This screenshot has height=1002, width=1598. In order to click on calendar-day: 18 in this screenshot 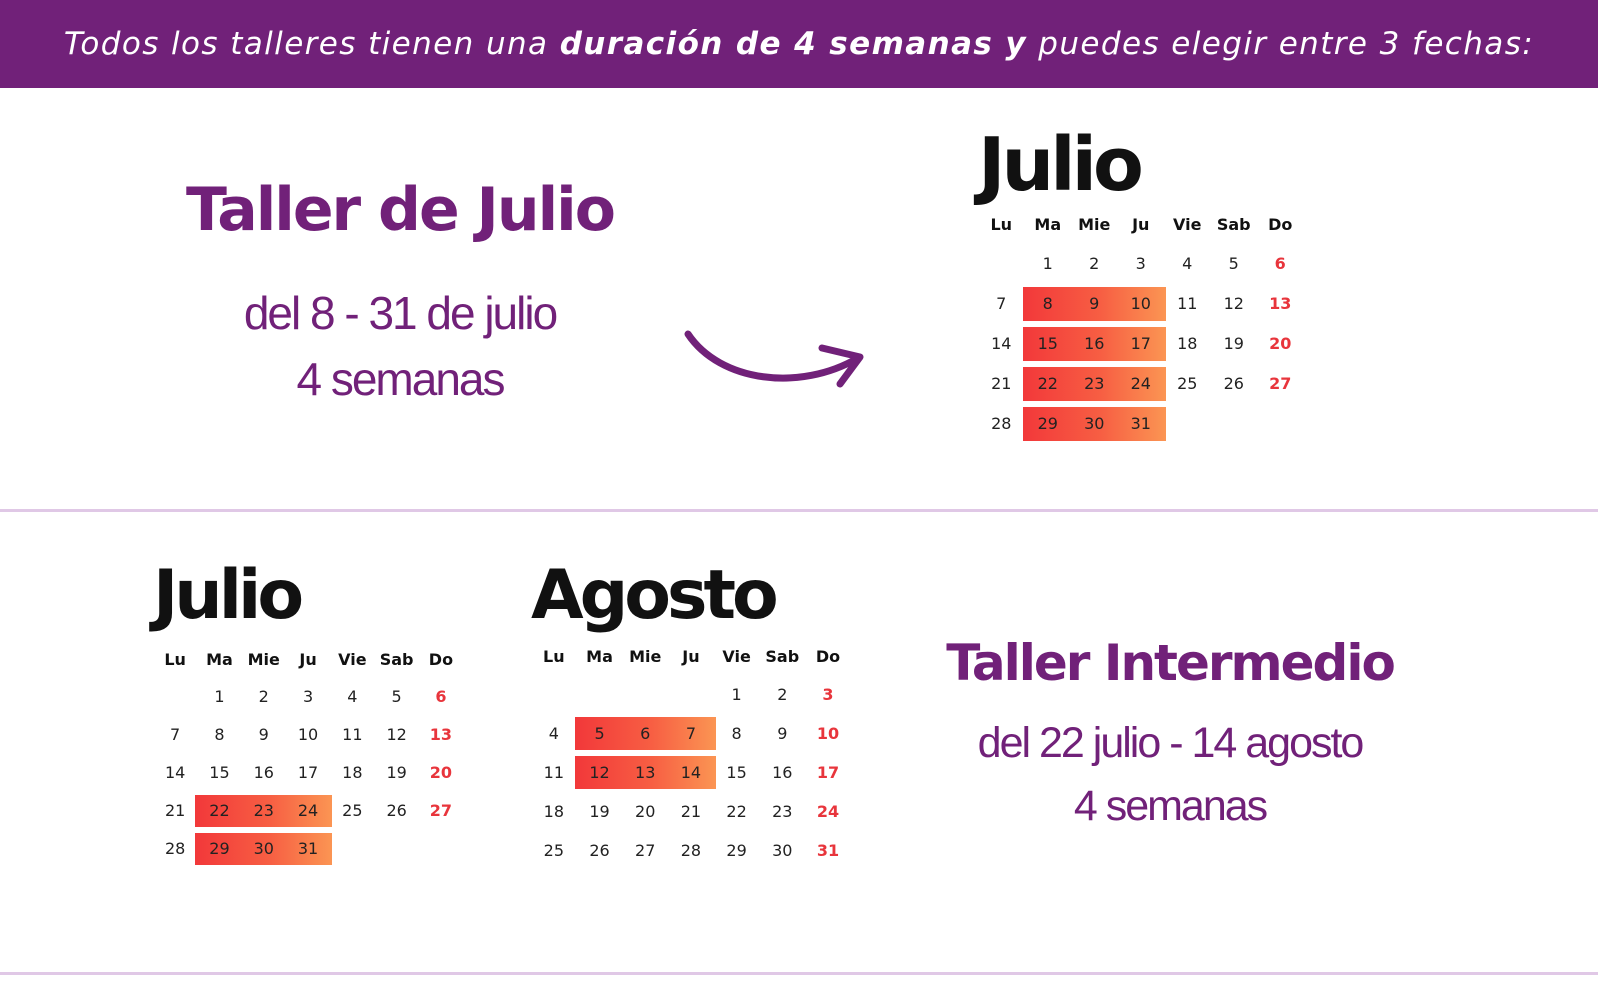, I will do `click(554, 811)`.